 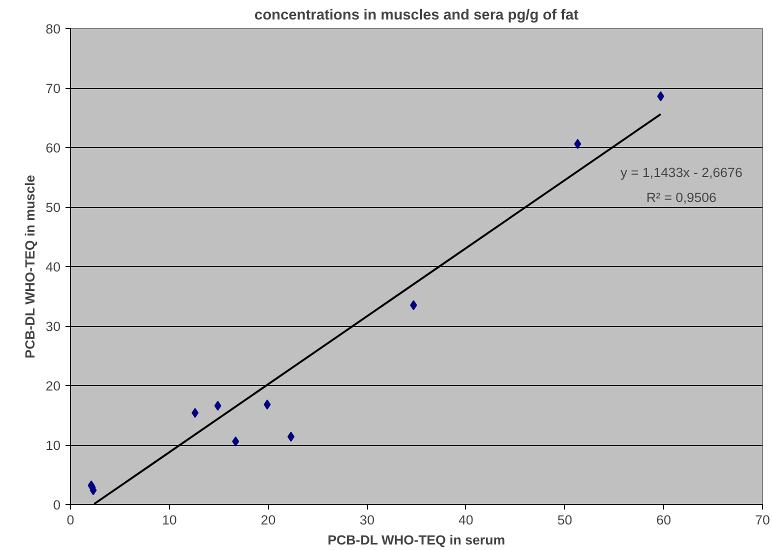 I want to click on x-tick-label: 40, so click(x=466, y=520).